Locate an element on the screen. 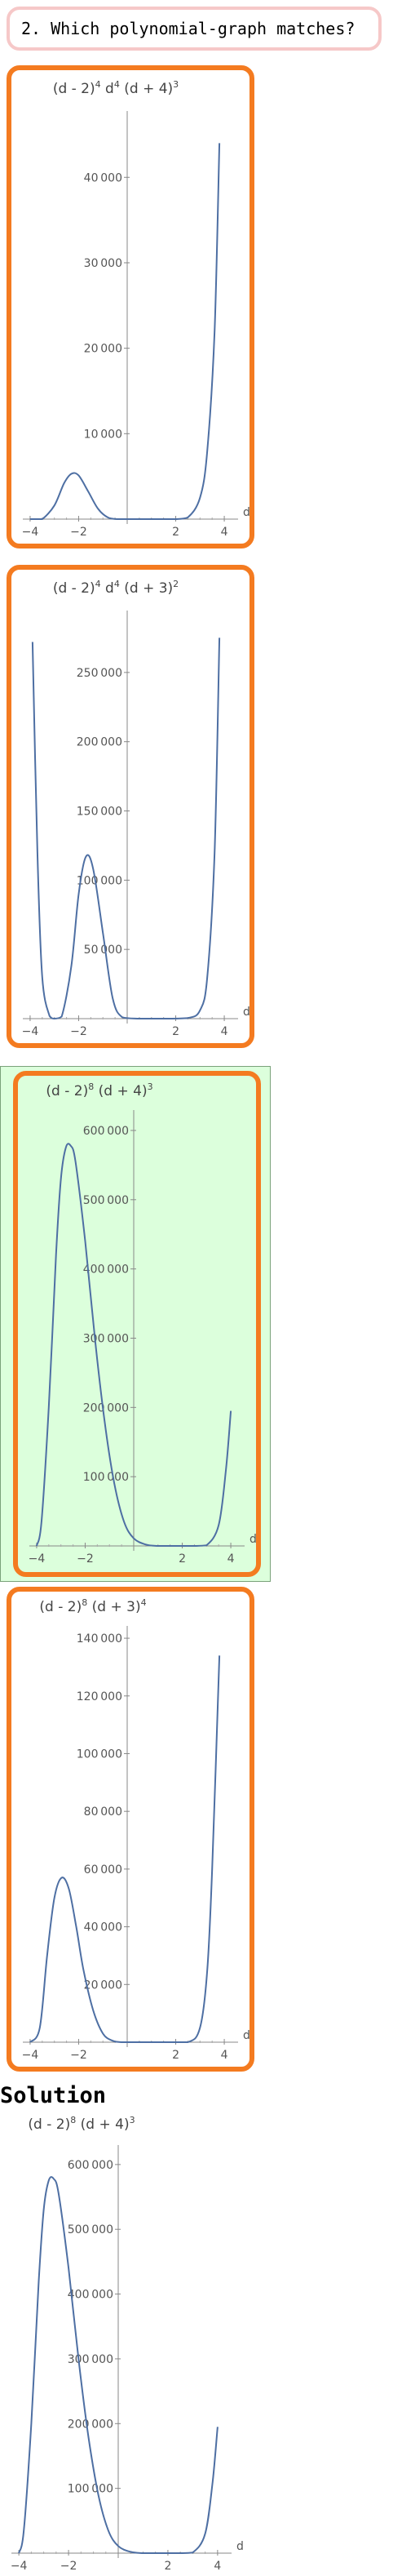 Image resolution: width=393 pixels, height=2576 pixels. option-3-y-tick-label: 600 000 is located at coordinates (106, 1131).